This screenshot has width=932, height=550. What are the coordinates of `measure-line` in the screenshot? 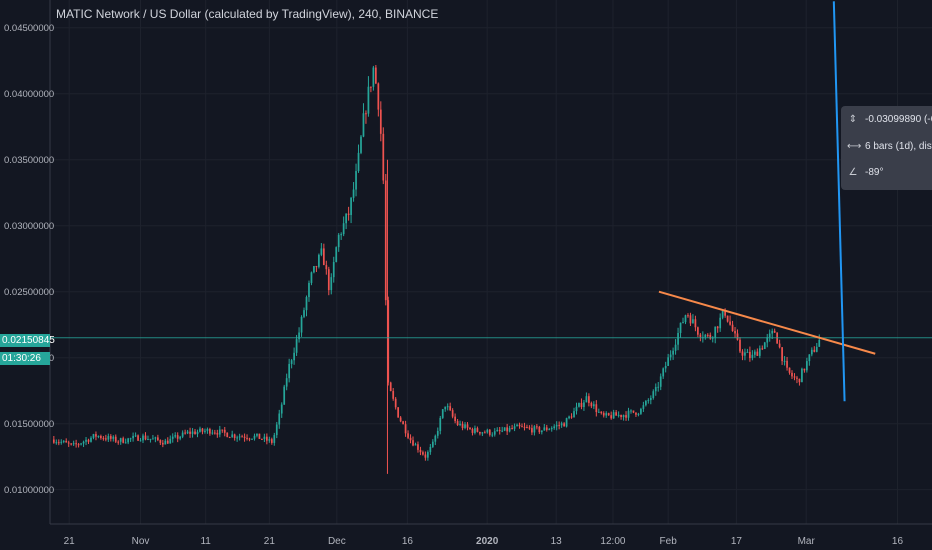 It's located at (839, 201).